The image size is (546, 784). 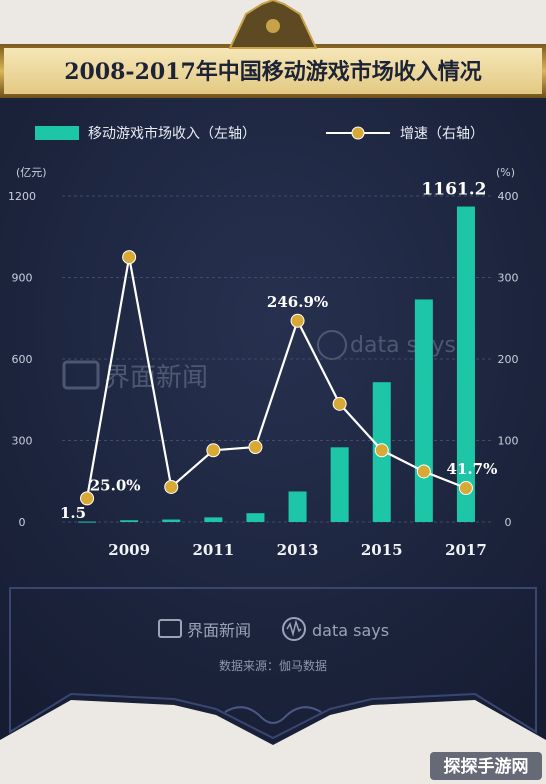 I want to click on growth-marker-2014, so click(x=339, y=403).